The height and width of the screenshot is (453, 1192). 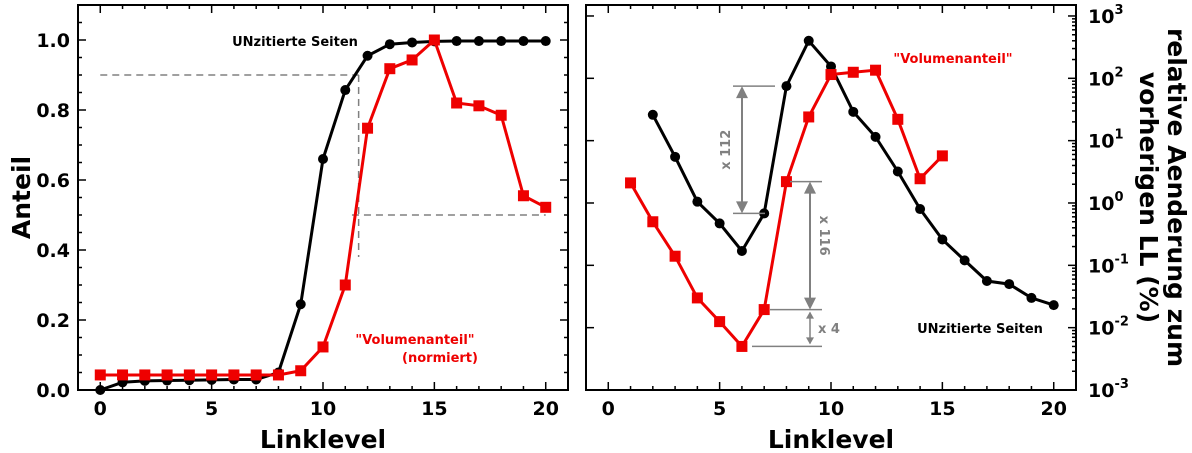 I want to click on right-y-tick-label: 10³, so click(x=1106, y=15).